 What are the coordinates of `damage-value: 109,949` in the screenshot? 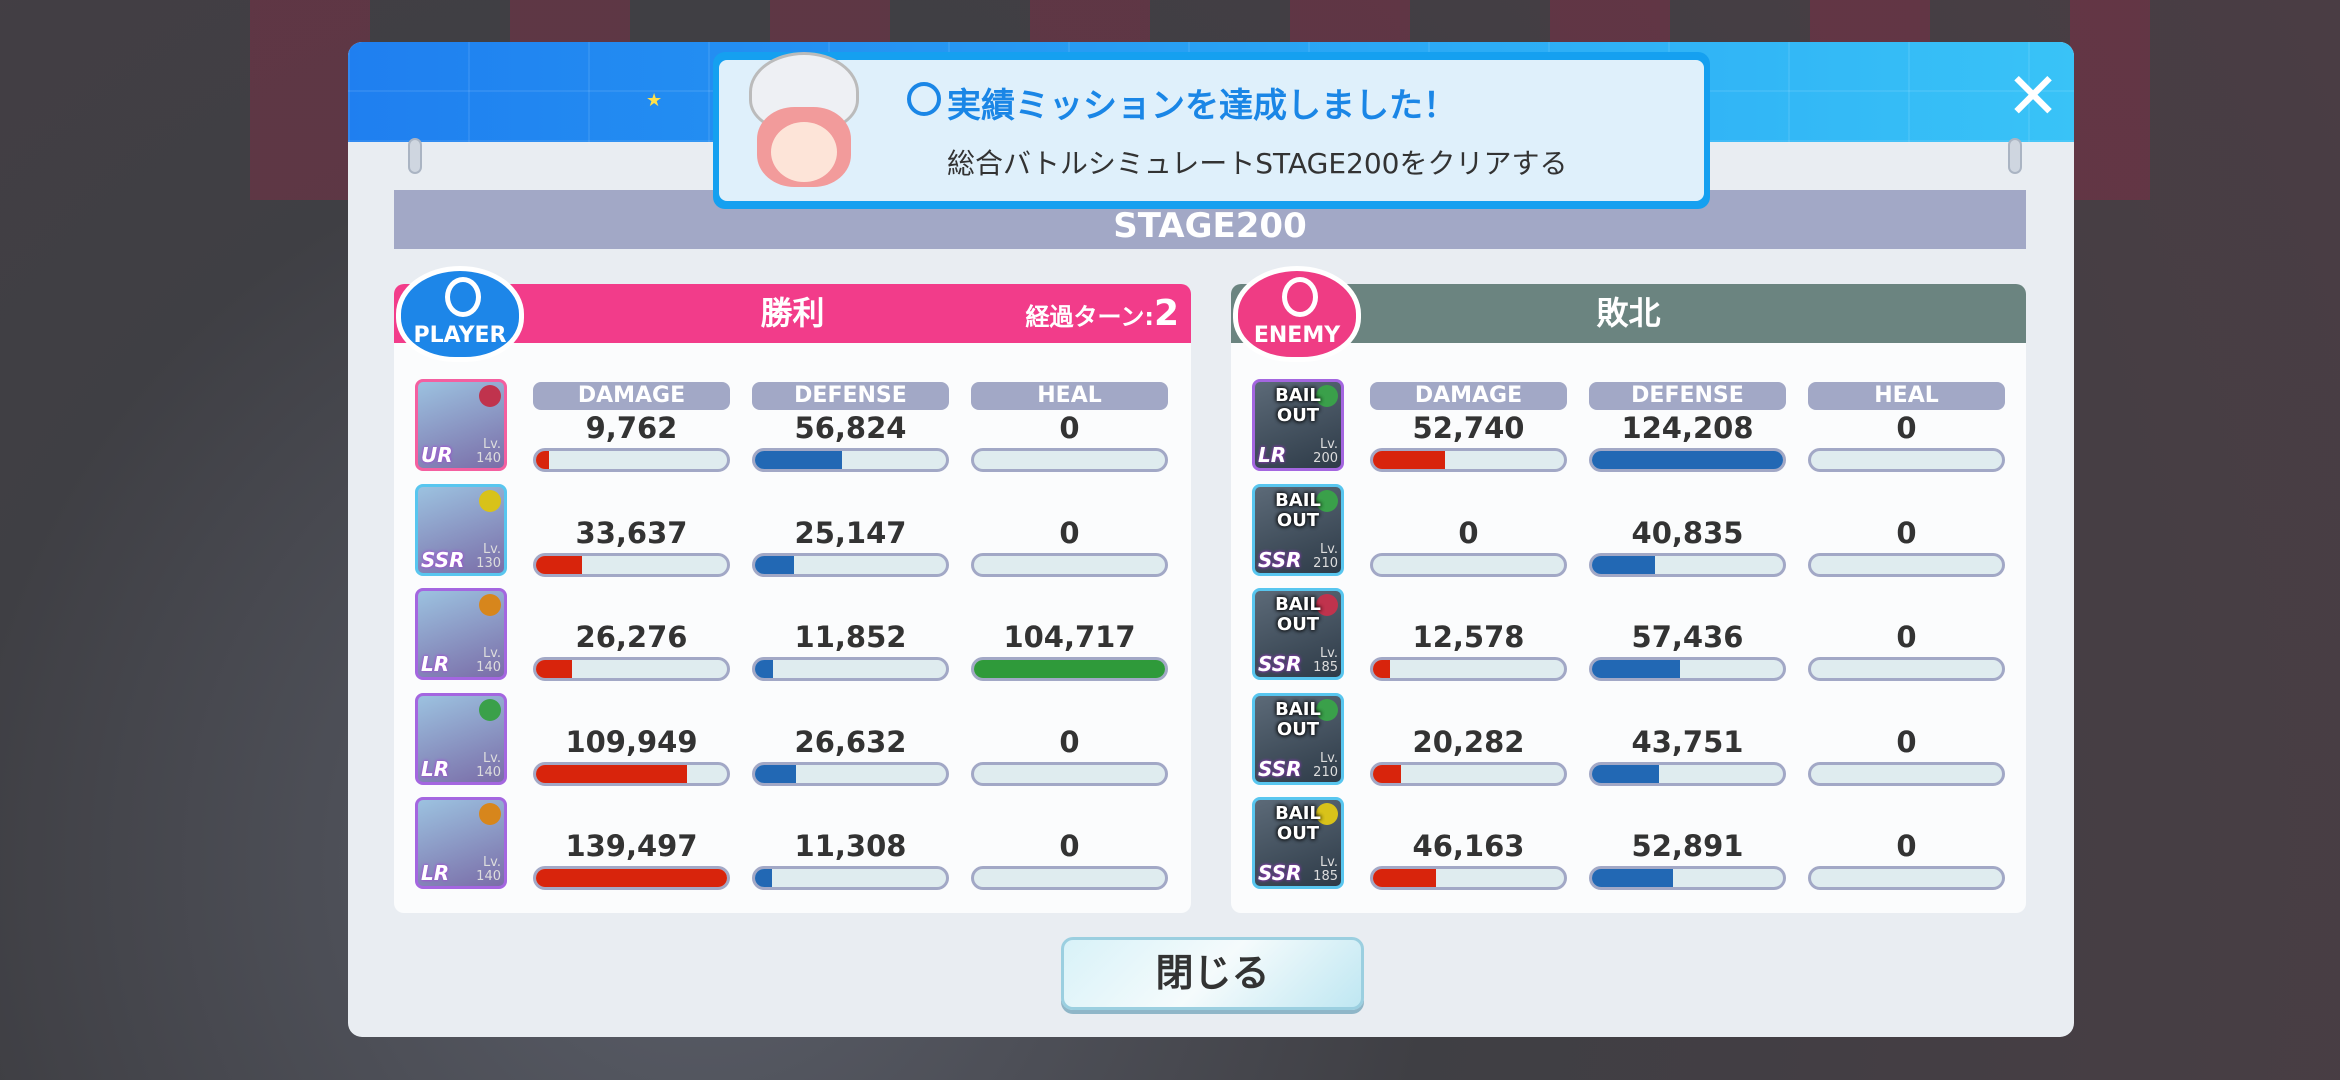 It's located at (631, 741).